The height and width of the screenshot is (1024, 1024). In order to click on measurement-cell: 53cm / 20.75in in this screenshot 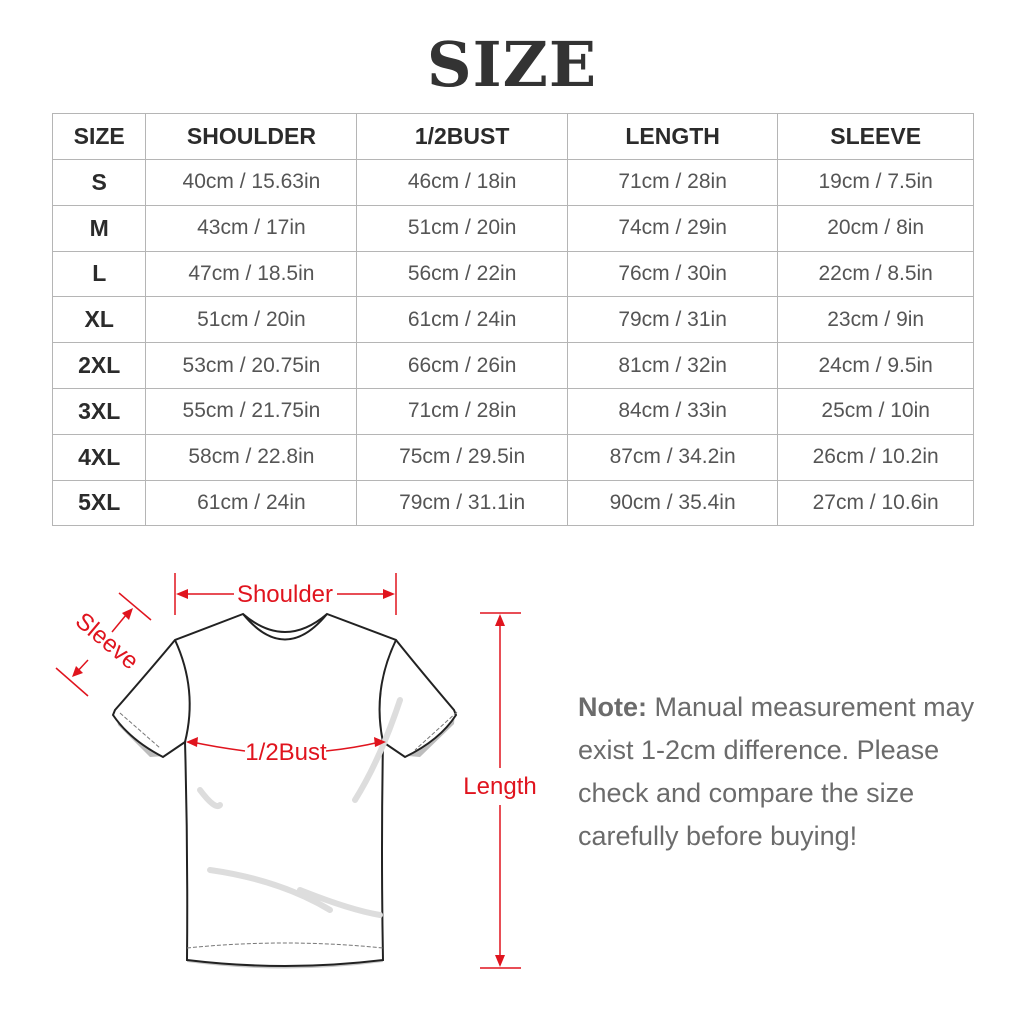, I will do `click(251, 365)`.